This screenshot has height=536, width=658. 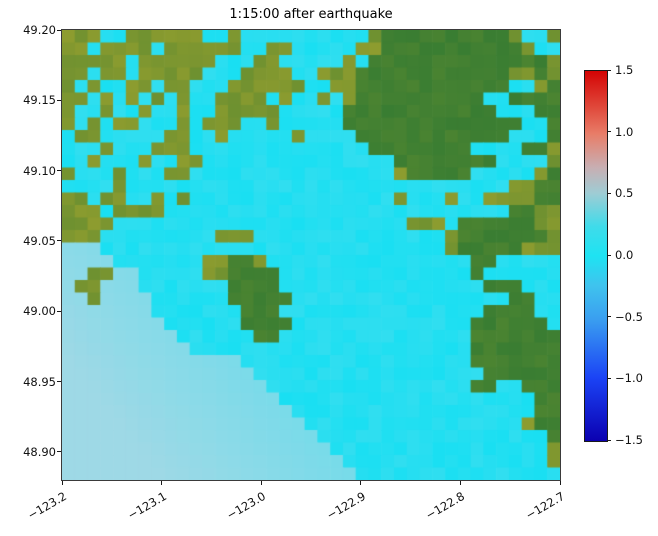 I want to click on colorbar-tick-label: 1.0, so click(x=624, y=131).